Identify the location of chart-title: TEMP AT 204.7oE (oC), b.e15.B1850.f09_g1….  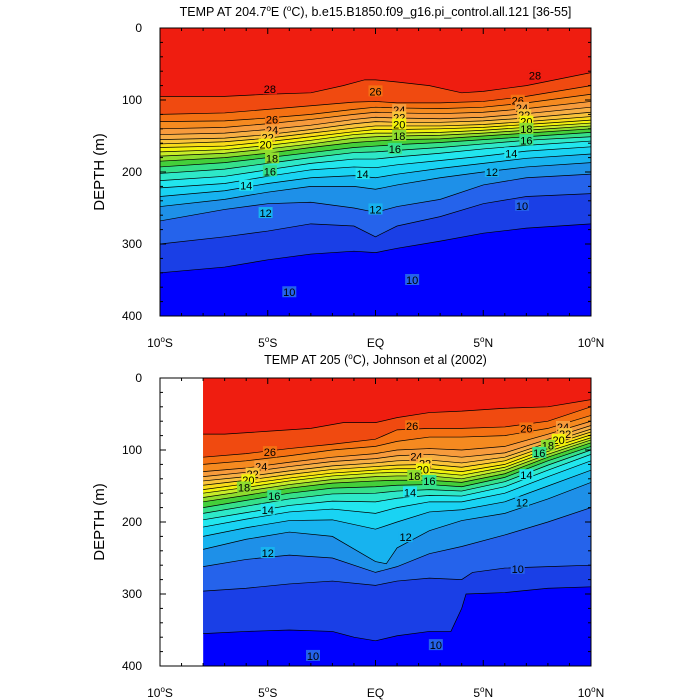
(376, 11).